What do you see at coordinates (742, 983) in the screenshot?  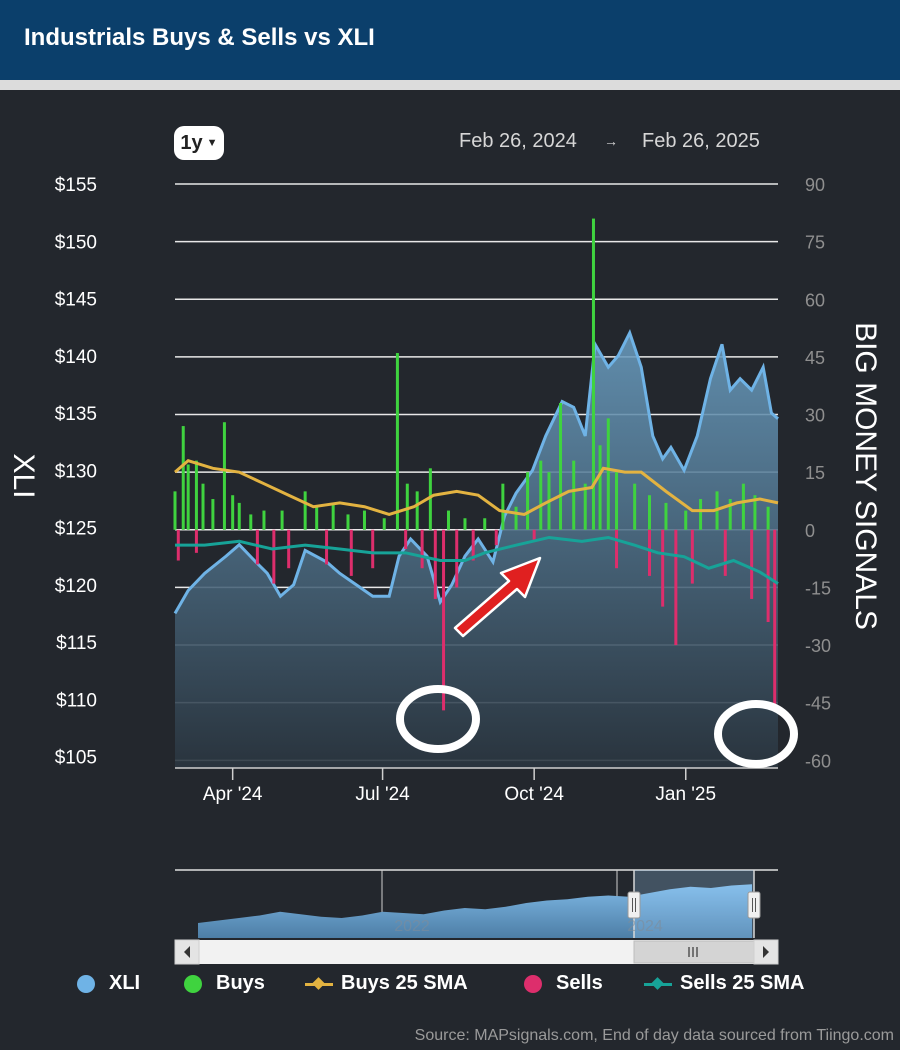 I see `legend-sells-sma-label: Sells 25 SMA` at bounding box center [742, 983].